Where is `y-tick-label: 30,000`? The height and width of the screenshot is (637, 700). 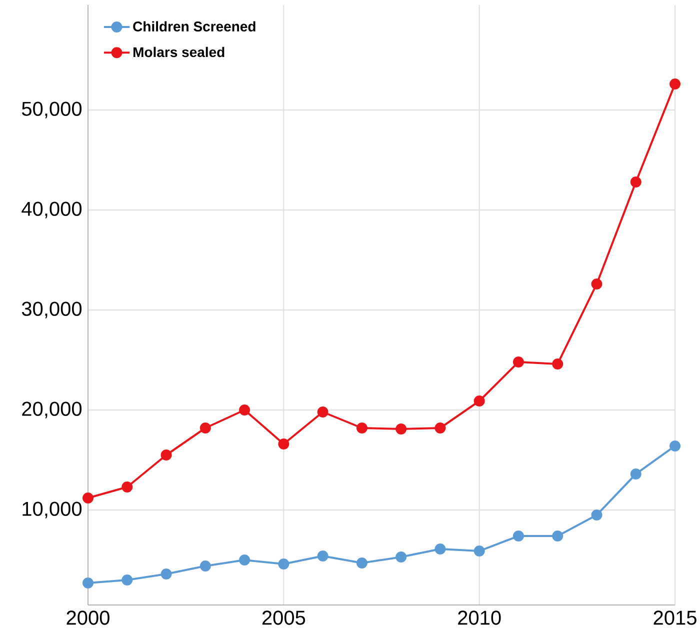 y-tick-label: 30,000 is located at coordinates (52, 310).